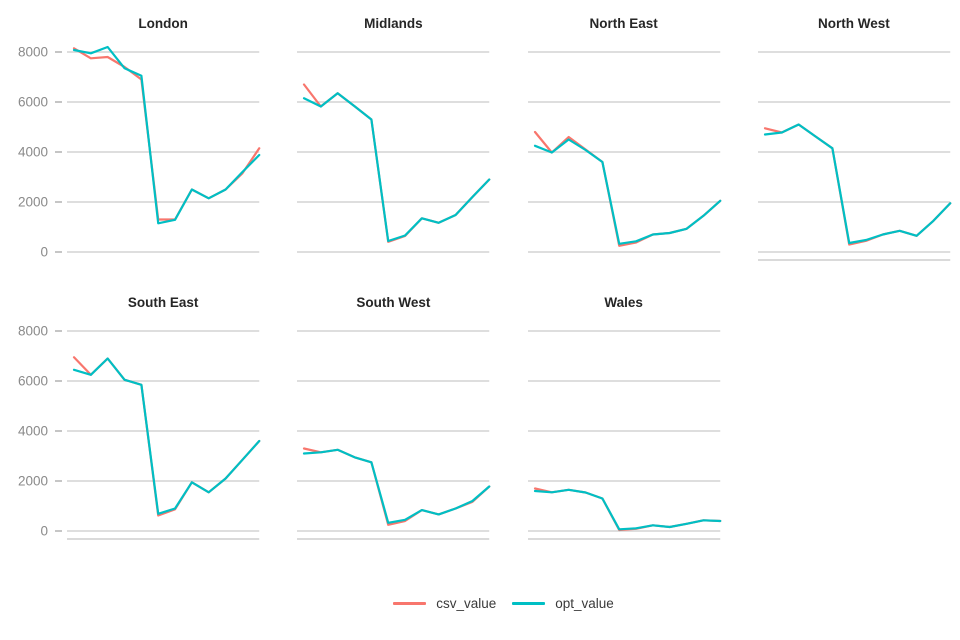 This screenshot has height=640, width=960. I want to click on facet-north-west: North West, so click(854, 138).